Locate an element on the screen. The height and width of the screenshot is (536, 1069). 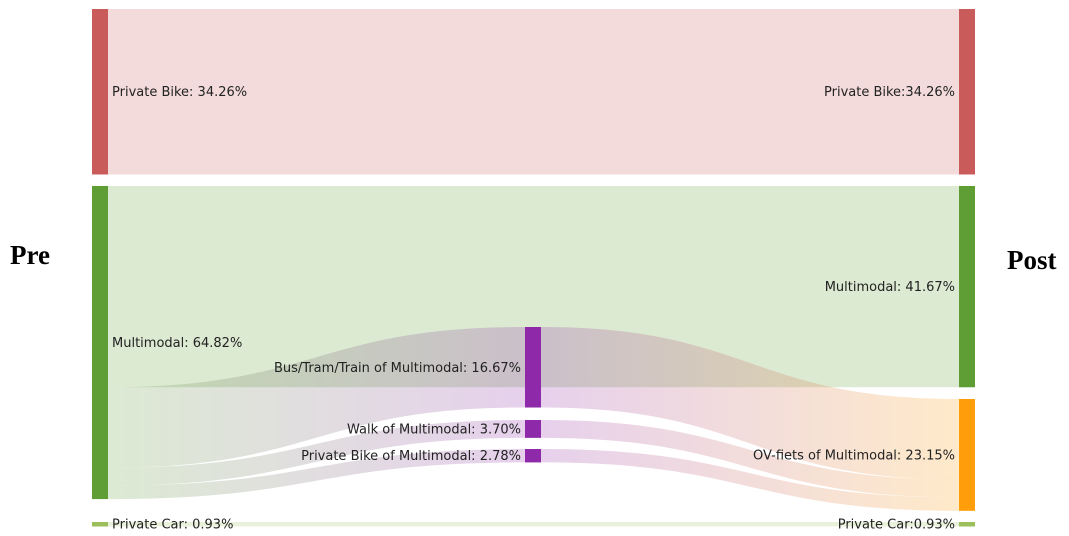
node-label: Bus/Tram/Train of Multimodal: 16.67% is located at coordinates (397, 368).